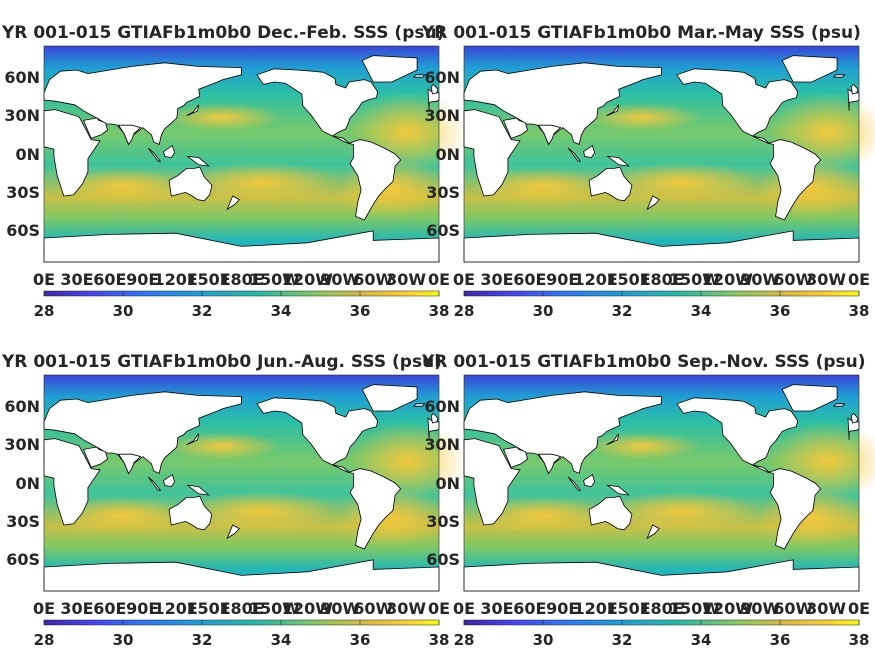 Image resolution: width=875 pixels, height=656 pixels. I want to click on lat-tick-label: 0N, so click(27, 483).